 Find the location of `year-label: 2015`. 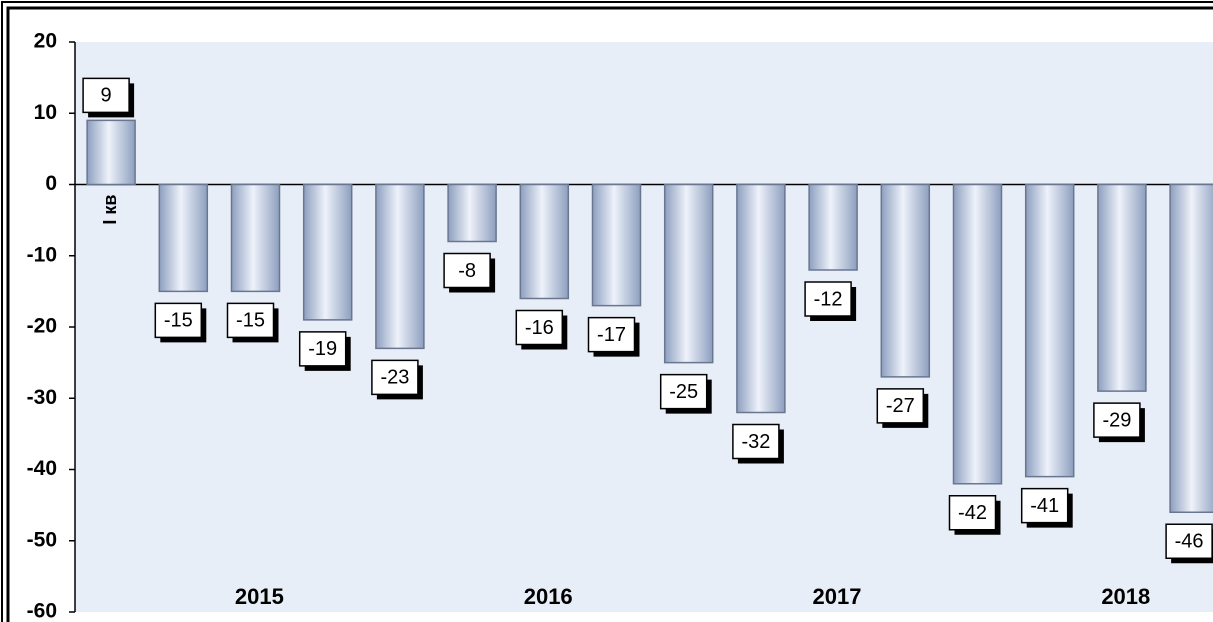

year-label: 2015 is located at coordinates (259, 596).